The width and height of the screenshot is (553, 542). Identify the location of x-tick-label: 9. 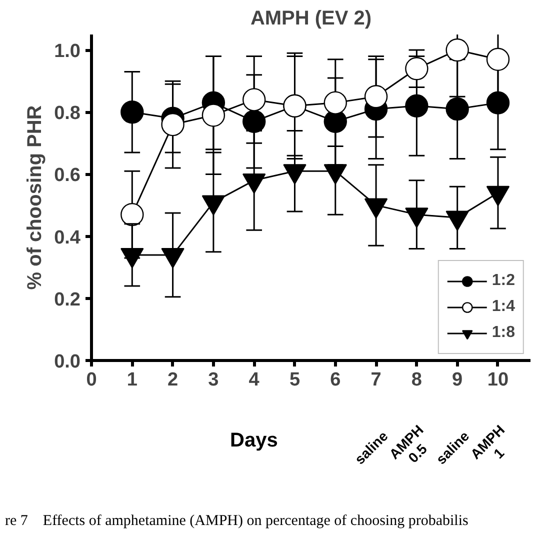
(457, 380).